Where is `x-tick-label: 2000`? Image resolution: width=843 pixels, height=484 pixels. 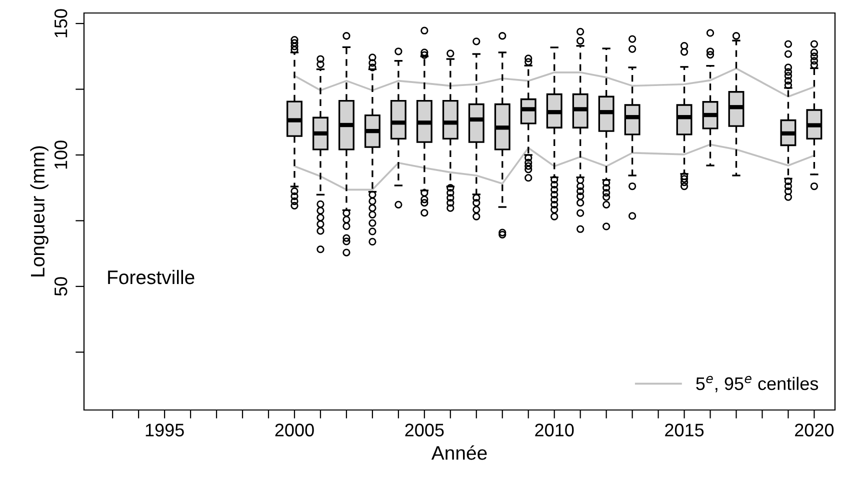
x-tick-label: 2000 is located at coordinates (294, 430).